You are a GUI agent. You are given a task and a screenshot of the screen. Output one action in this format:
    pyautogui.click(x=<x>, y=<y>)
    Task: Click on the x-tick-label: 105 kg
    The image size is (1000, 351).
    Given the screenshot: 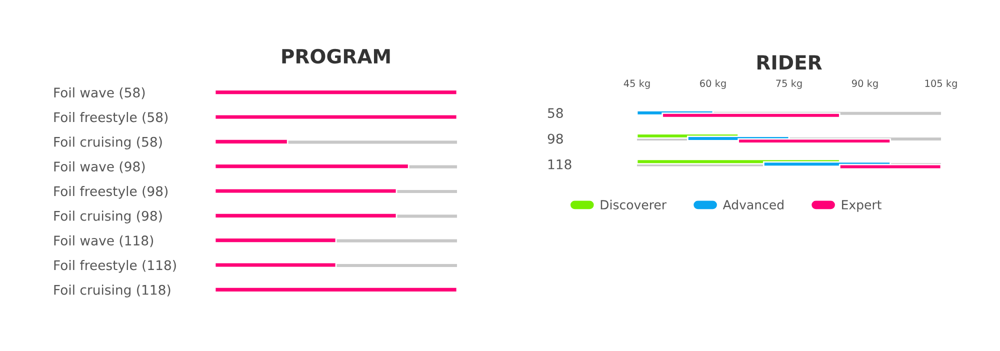 What is the action you would take?
    pyautogui.click(x=941, y=84)
    